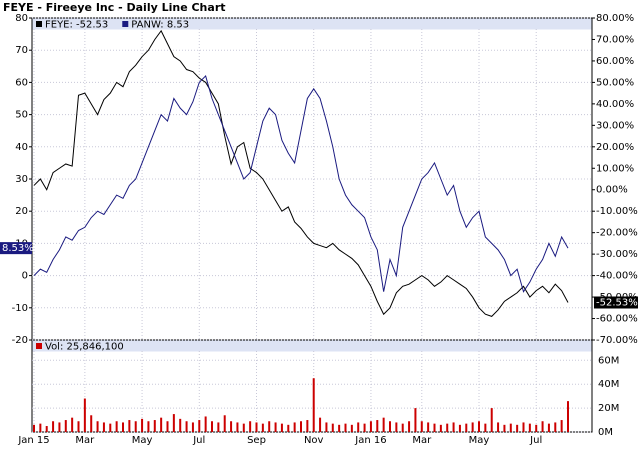 Image resolution: width=640 pixels, height=468 pixels. Describe the element at coordinates (615, 18) in the screenshot. I see `y2-tick-label: 80.00%` at that location.